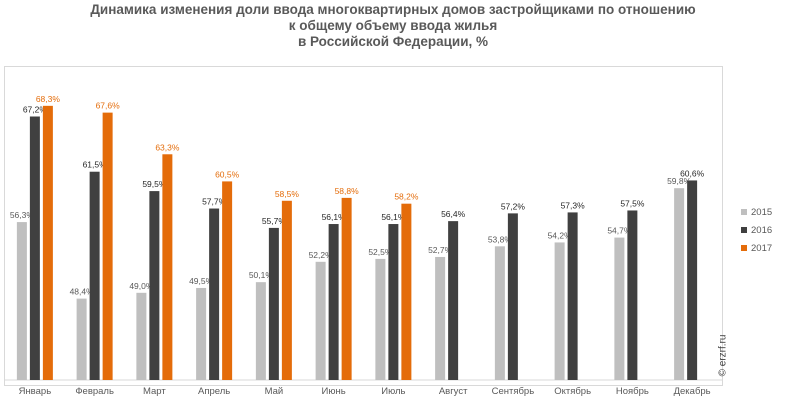 This screenshot has width=786, height=401. What do you see at coordinates (94, 391) in the screenshot?
I see `x-tick-label-1: Февраль` at bounding box center [94, 391].